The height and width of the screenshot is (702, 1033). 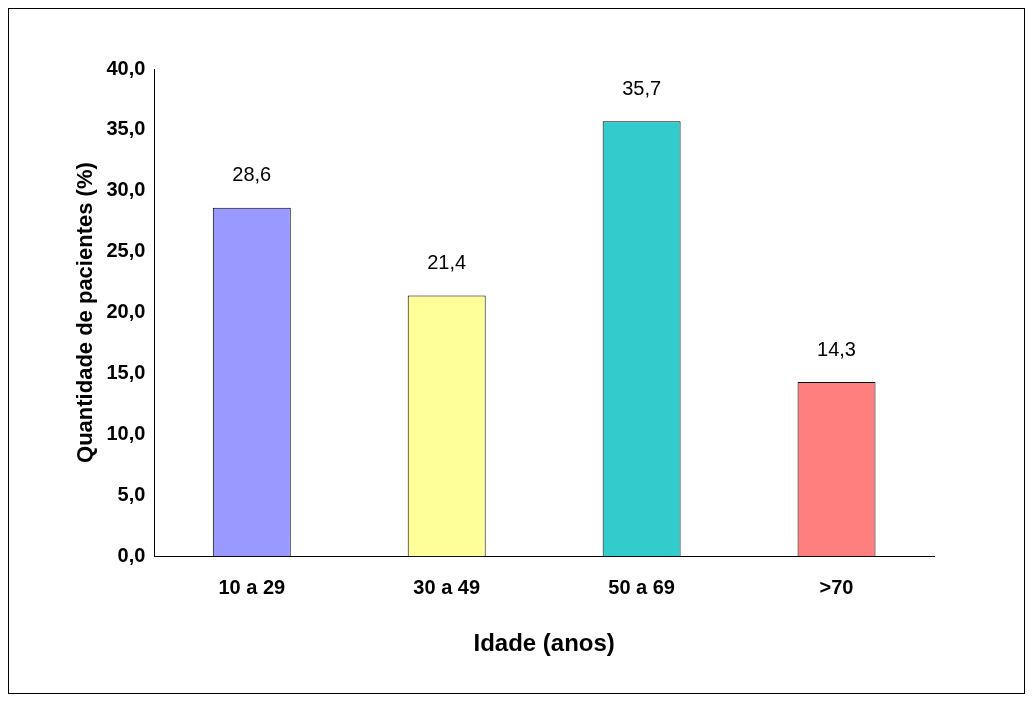 What do you see at coordinates (131, 493) in the screenshot?
I see `y-tick-label: 5,0` at bounding box center [131, 493].